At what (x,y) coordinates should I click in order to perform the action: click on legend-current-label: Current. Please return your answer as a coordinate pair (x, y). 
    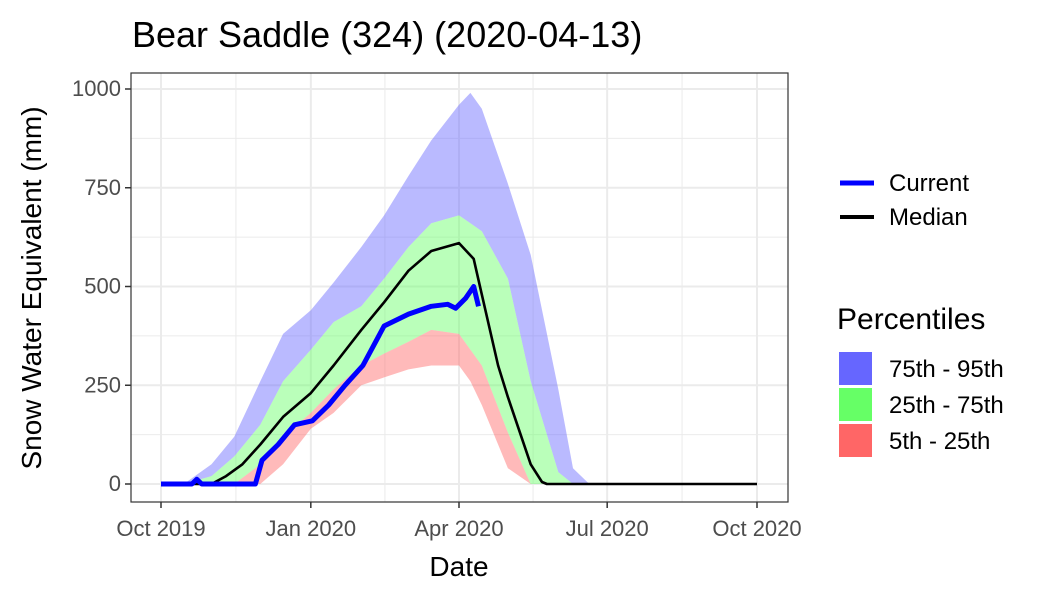
    Looking at the image, I should click on (929, 183).